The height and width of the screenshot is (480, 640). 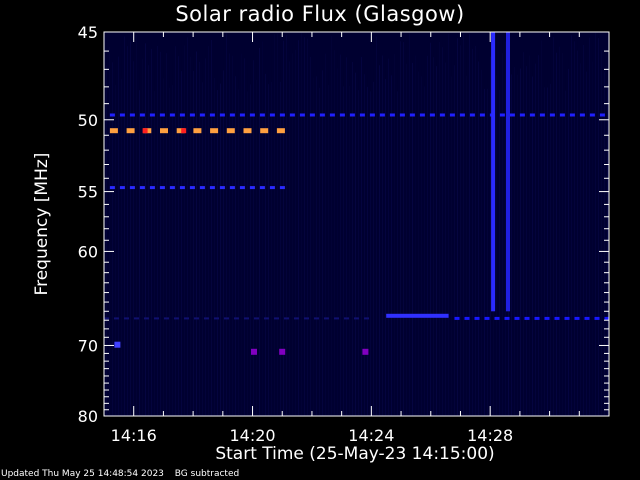 I want to click on y-tick-label: 55, so click(x=88, y=192).